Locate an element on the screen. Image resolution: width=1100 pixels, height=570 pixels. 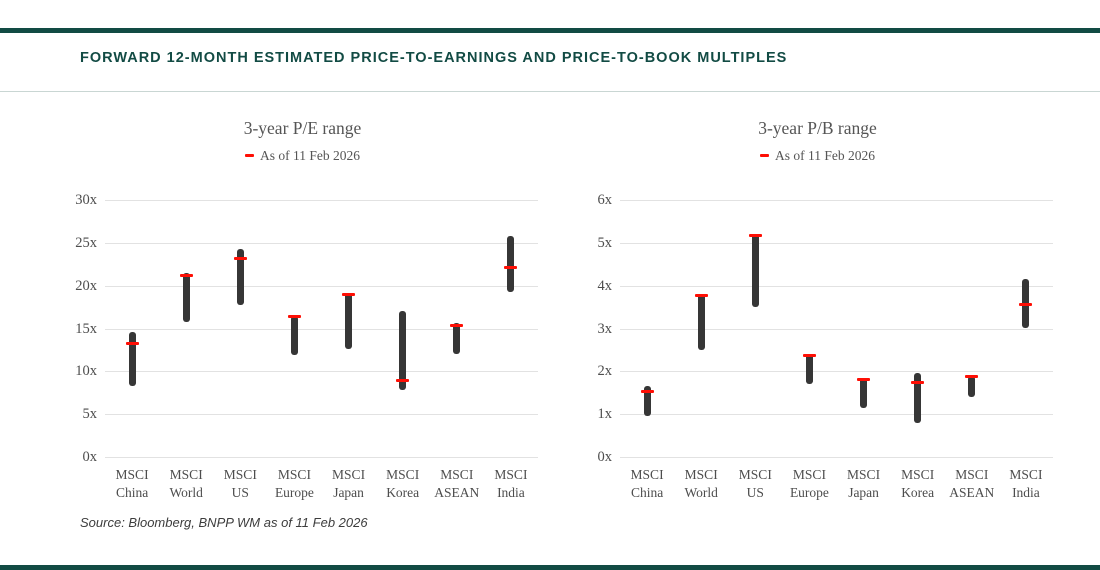
chart-title-pb: 3-year P/B range is located at coordinates (817, 128).